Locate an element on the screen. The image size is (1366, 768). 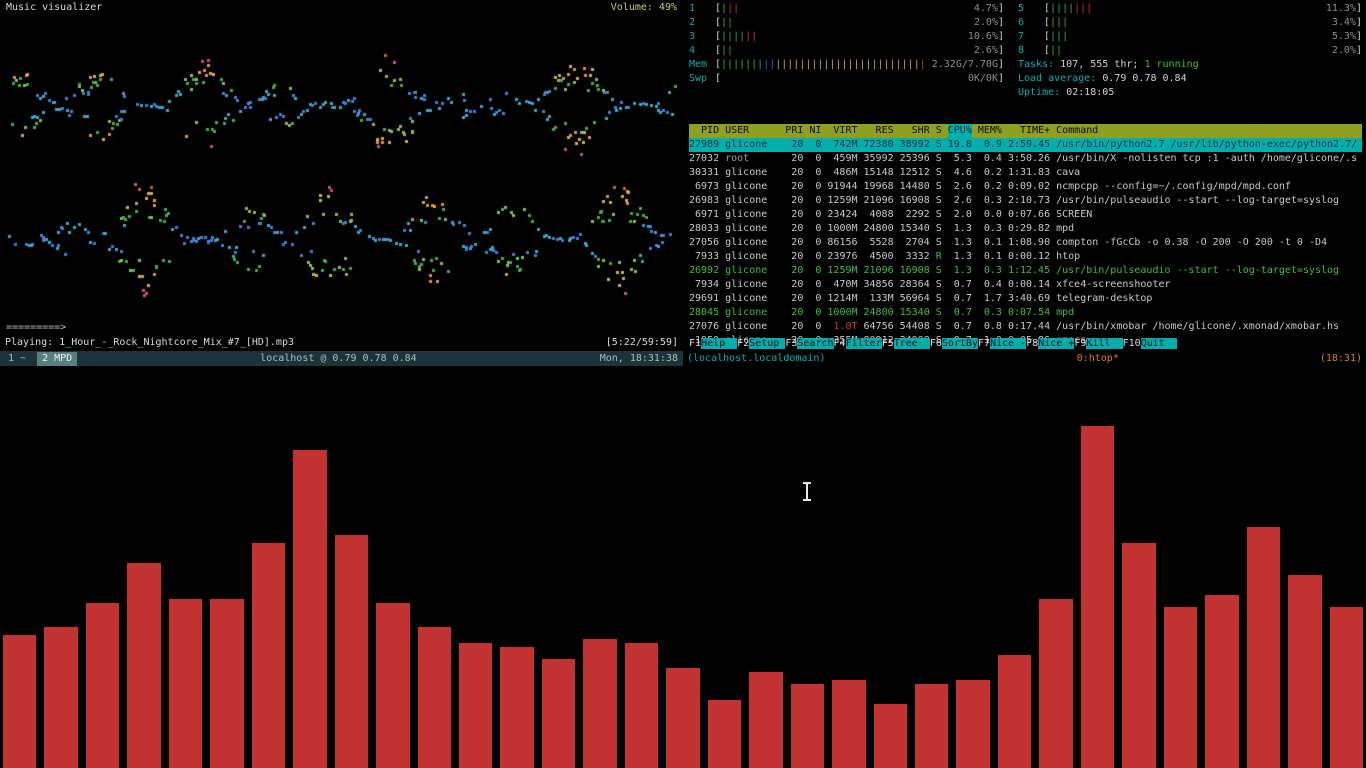
fkey-label-filter: Filter is located at coordinates (863, 343).